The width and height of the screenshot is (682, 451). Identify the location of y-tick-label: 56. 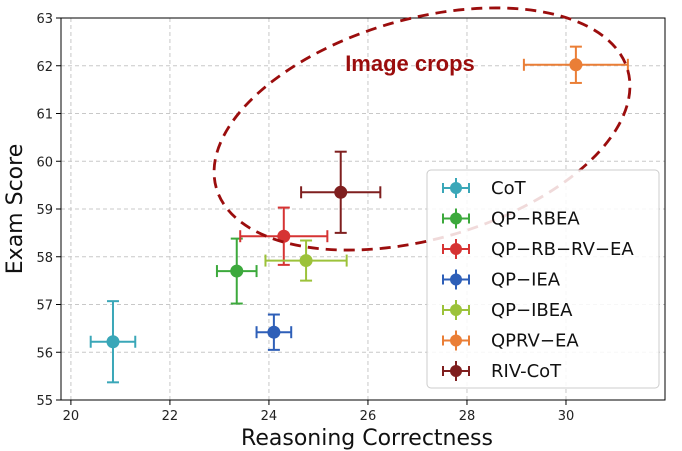
(44, 353).